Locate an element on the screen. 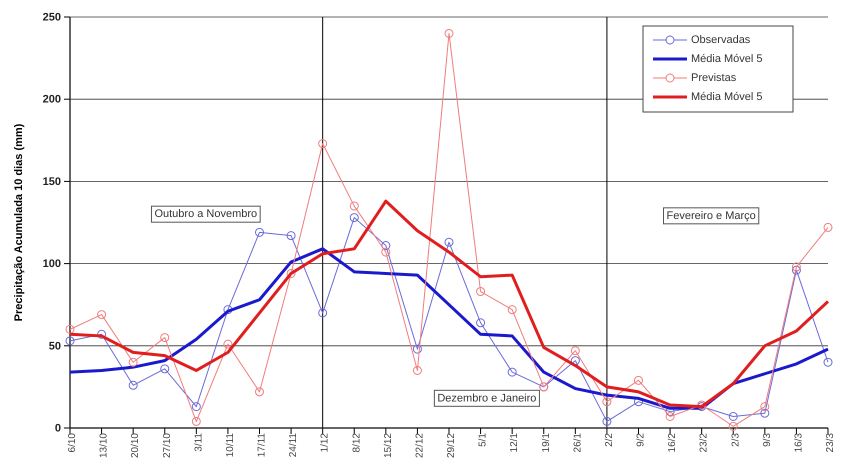 Image resolution: width=842 pixels, height=460 pixels. y-tick-label: 150 is located at coordinates (51, 182).